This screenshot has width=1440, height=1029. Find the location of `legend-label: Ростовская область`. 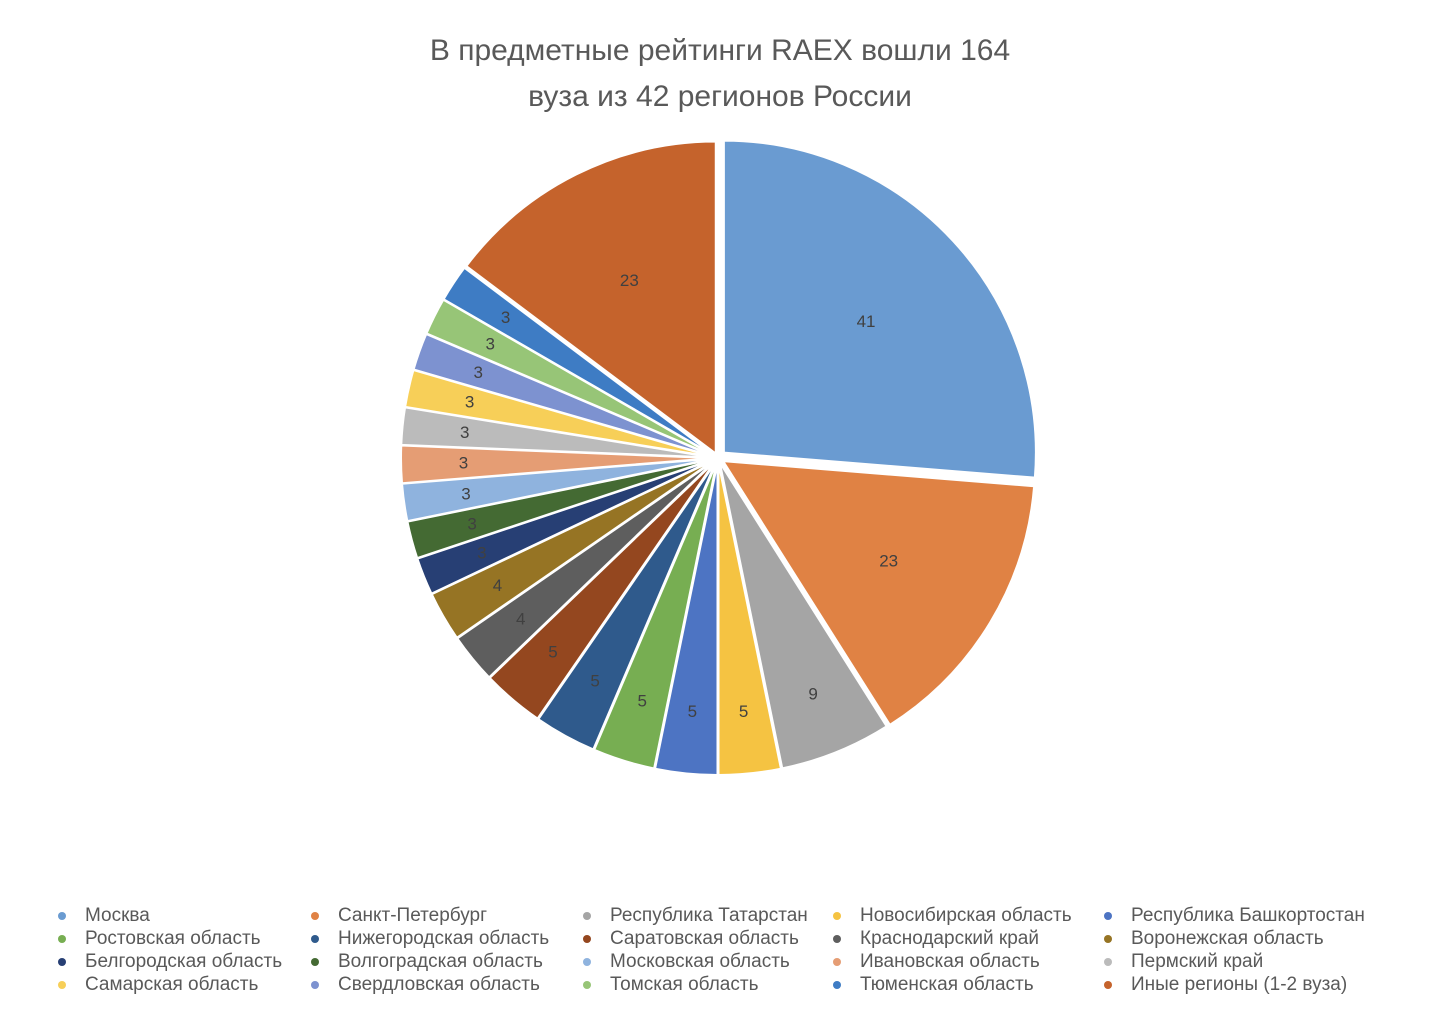

legend-label: Ростовская область is located at coordinates (173, 938).